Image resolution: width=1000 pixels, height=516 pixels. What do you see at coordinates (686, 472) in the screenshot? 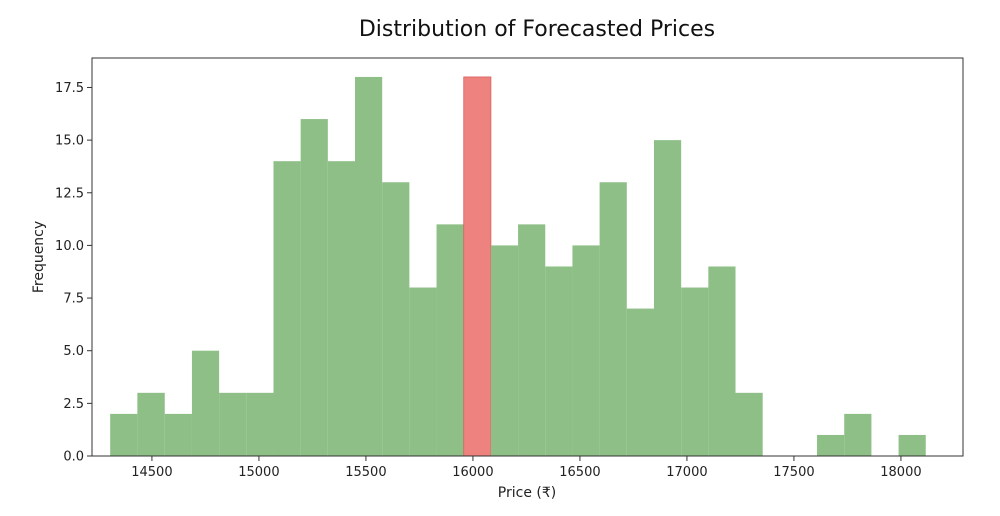
I see `x-tick-label: 17000` at bounding box center [686, 472].